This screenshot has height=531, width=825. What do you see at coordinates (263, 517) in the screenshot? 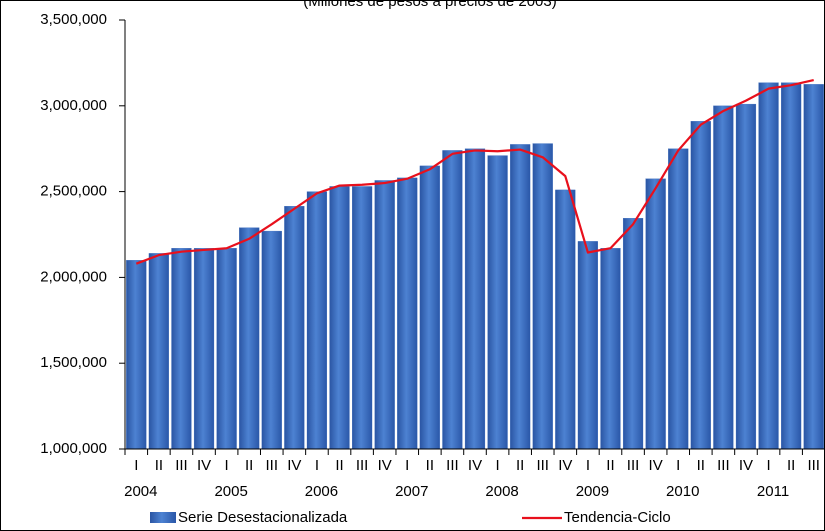
I see `legend-label: Serie Desestacionalizada` at bounding box center [263, 517].